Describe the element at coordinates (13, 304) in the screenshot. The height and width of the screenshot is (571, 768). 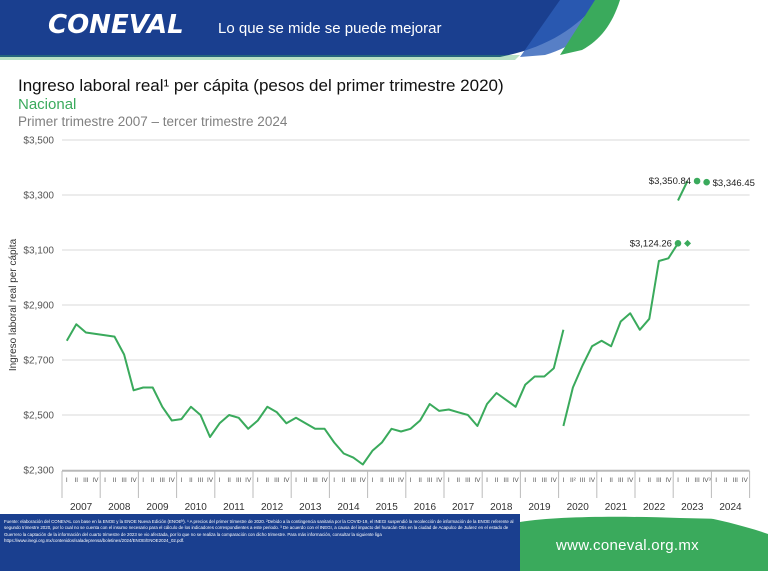
I see `y-axis-label: Ingreso laboral real per cápita` at that location.